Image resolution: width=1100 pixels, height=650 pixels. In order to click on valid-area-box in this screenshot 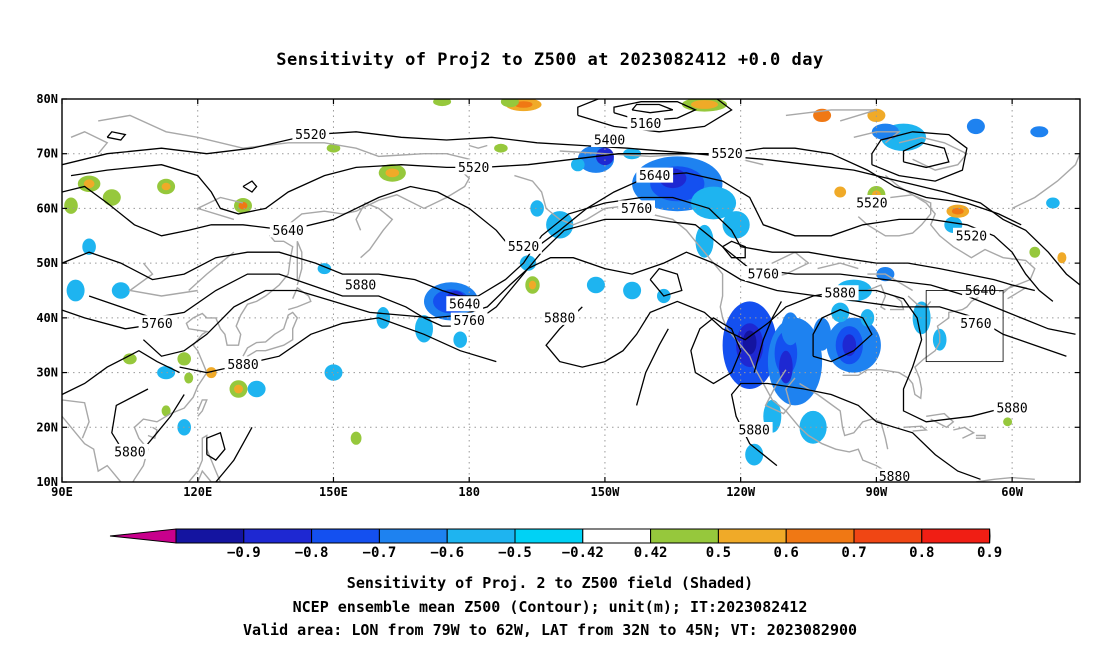, I will do `click(964, 326)`.